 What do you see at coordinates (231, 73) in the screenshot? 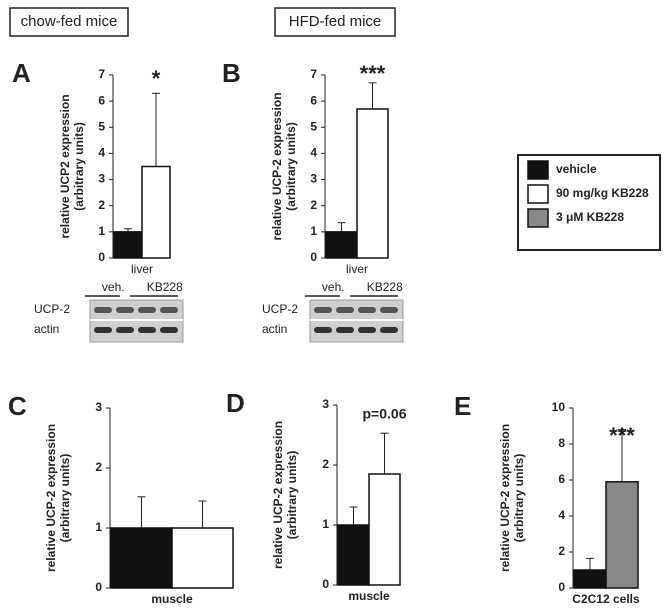
I see `panel-letter: B` at bounding box center [231, 73].